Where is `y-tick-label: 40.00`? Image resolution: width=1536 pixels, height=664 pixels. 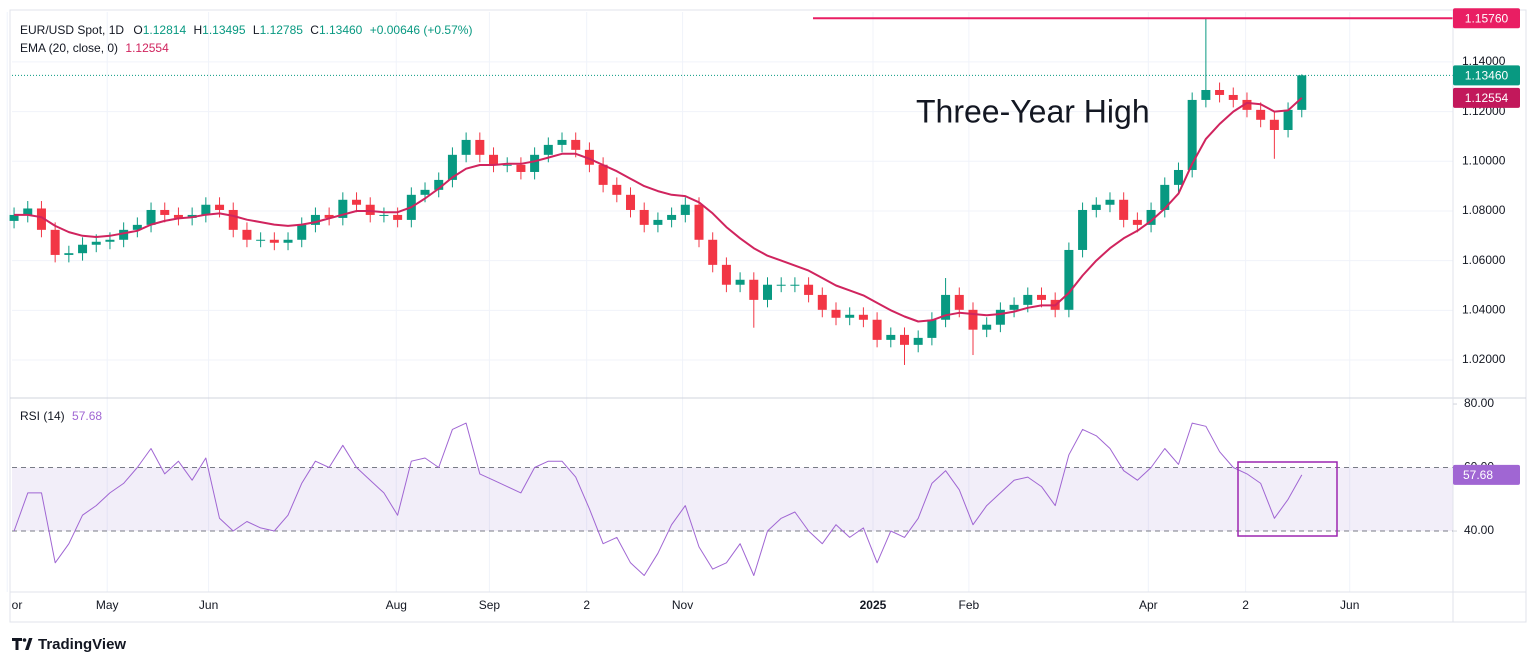 y-tick-label: 40.00 is located at coordinates (1479, 530).